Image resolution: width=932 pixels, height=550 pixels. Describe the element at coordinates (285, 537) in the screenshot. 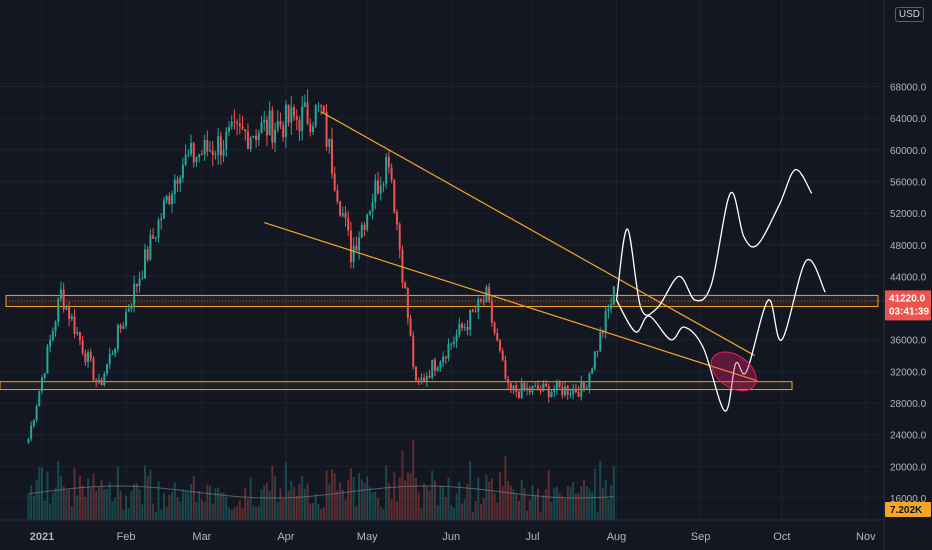

I see `time-tick-label: Apr` at that location.